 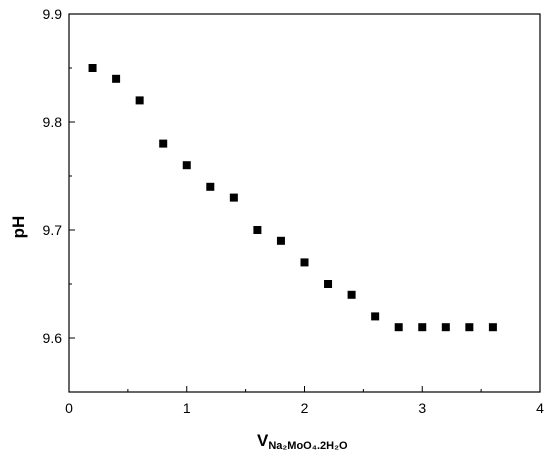 I want to click on x-axis-title-subscript: Na₂MoO₄.2H₂O, so click(x=308, y=446).